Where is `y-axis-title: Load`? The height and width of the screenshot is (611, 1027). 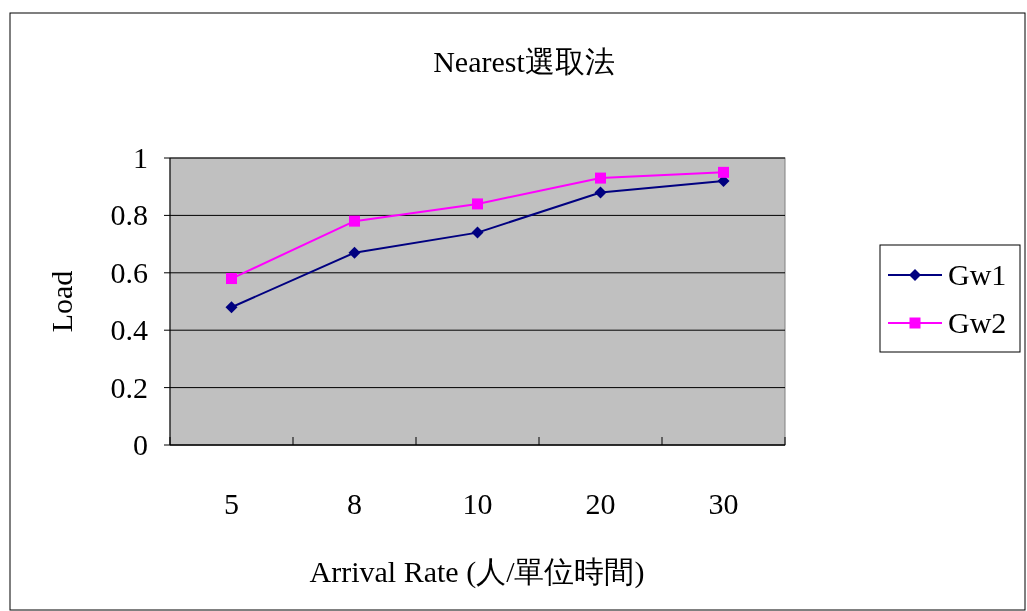 y-axis-title: Load is located at coordinates (61, 301).